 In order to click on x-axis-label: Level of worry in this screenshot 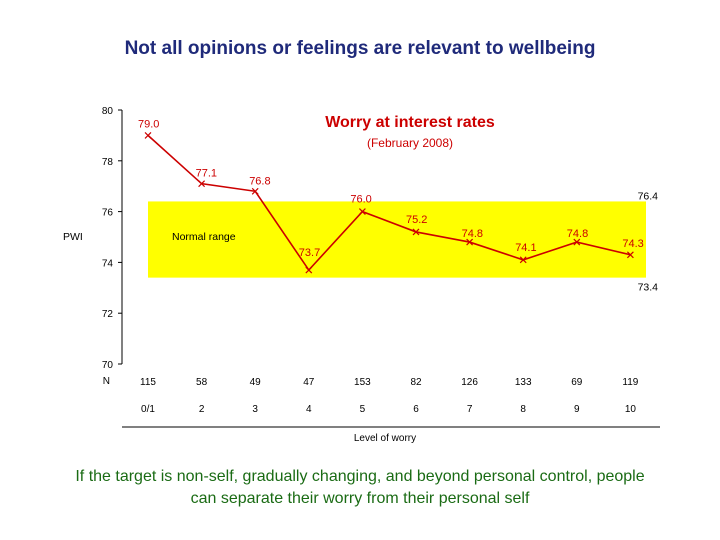, I will do `click(385, 438)`.